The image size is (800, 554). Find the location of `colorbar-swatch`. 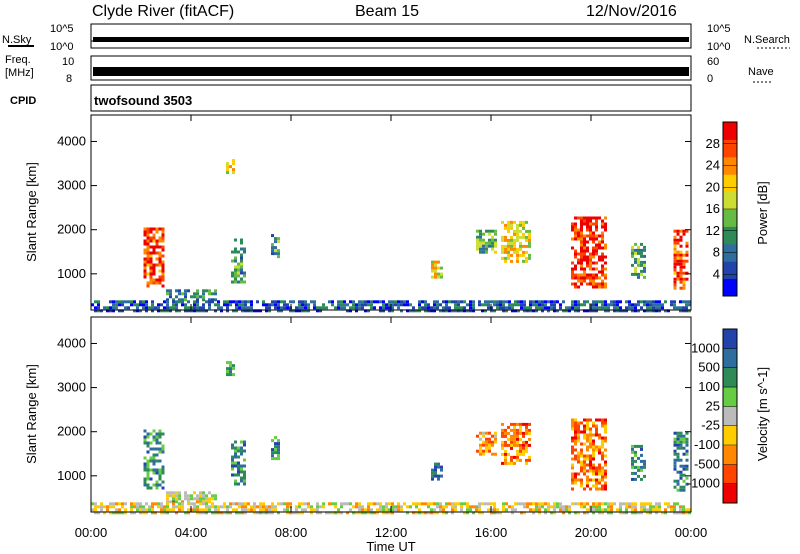

colorbar-swatch is located at coordinates (730, 416).